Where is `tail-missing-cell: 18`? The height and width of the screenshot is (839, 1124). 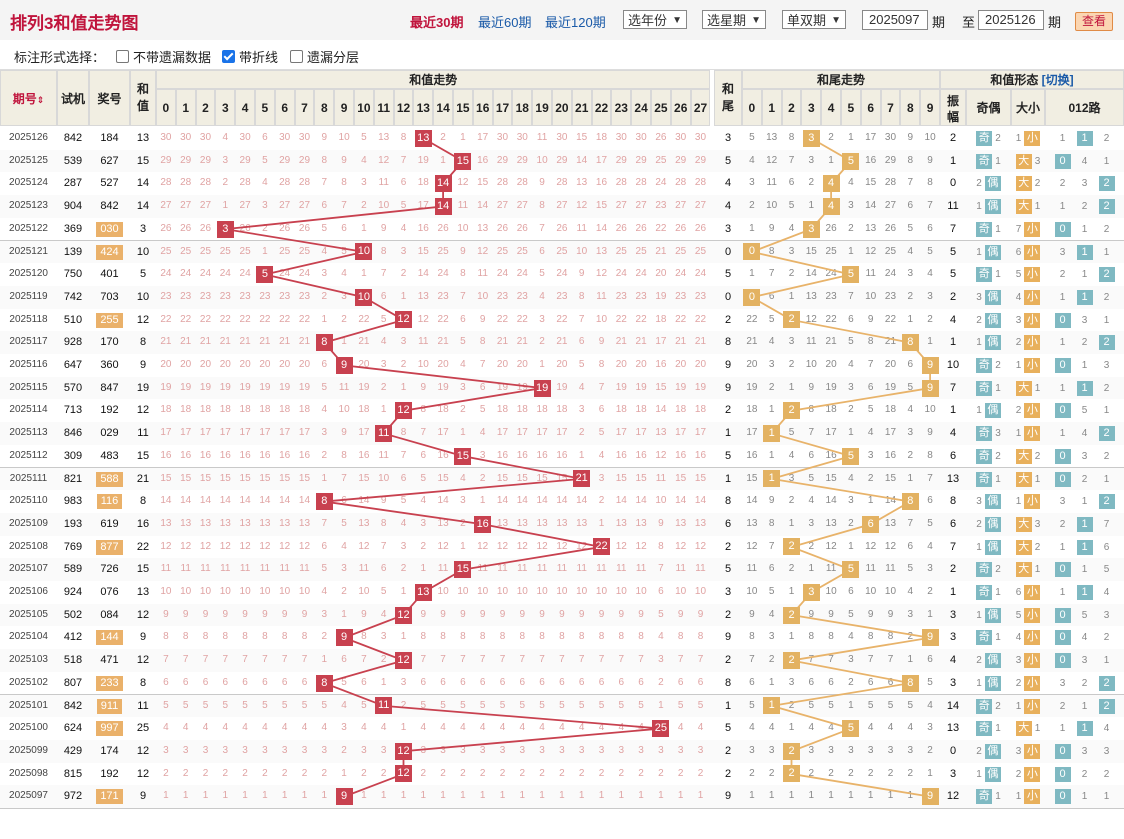 tail-missing-cell: 18 is located at coordinates (752, 410).